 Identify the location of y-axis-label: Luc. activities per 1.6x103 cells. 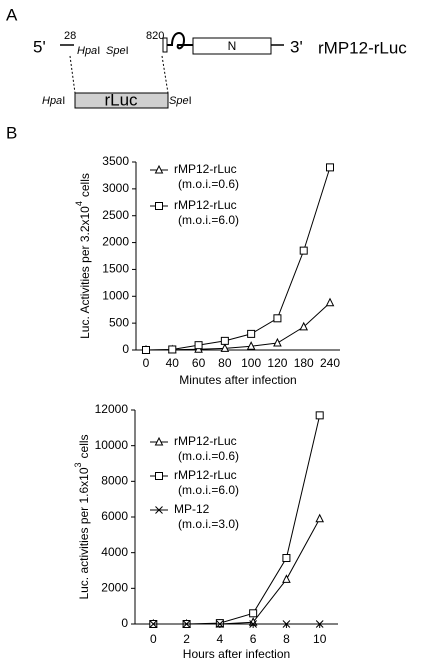
(82, 516).